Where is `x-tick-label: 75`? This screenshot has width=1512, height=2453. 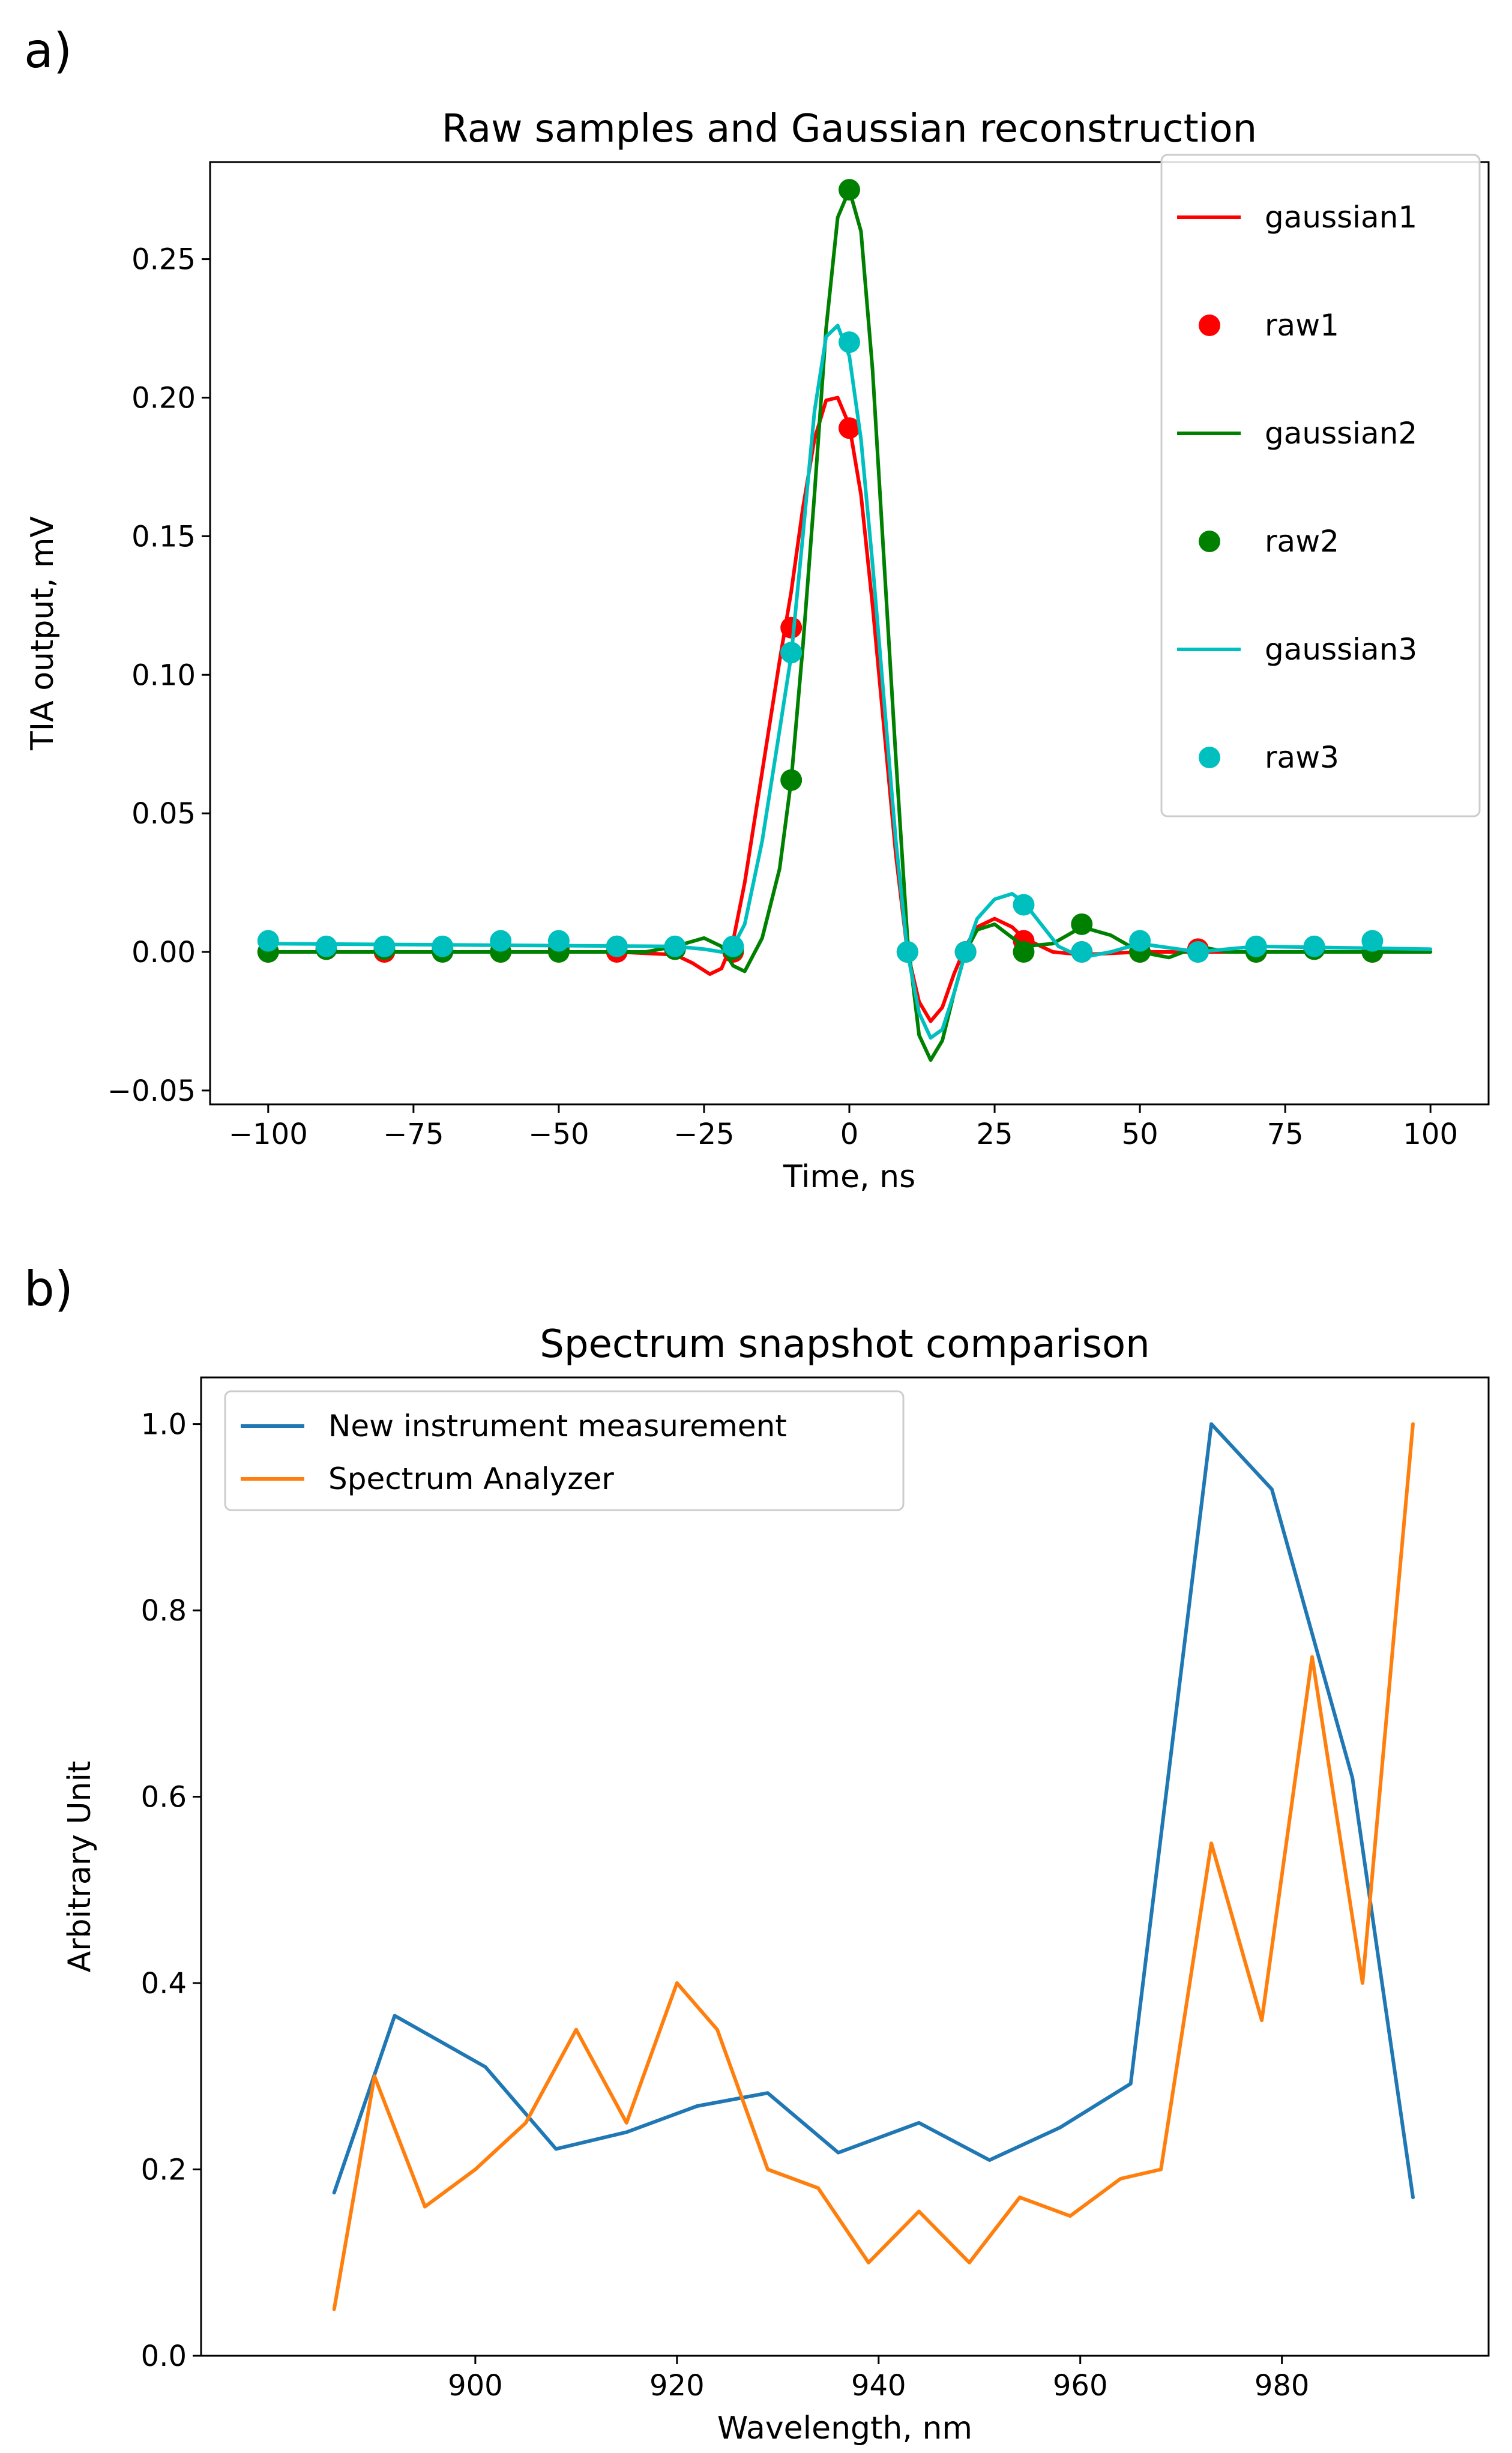 x-tick-label: 75 is located at coordinates (1285, 1134).